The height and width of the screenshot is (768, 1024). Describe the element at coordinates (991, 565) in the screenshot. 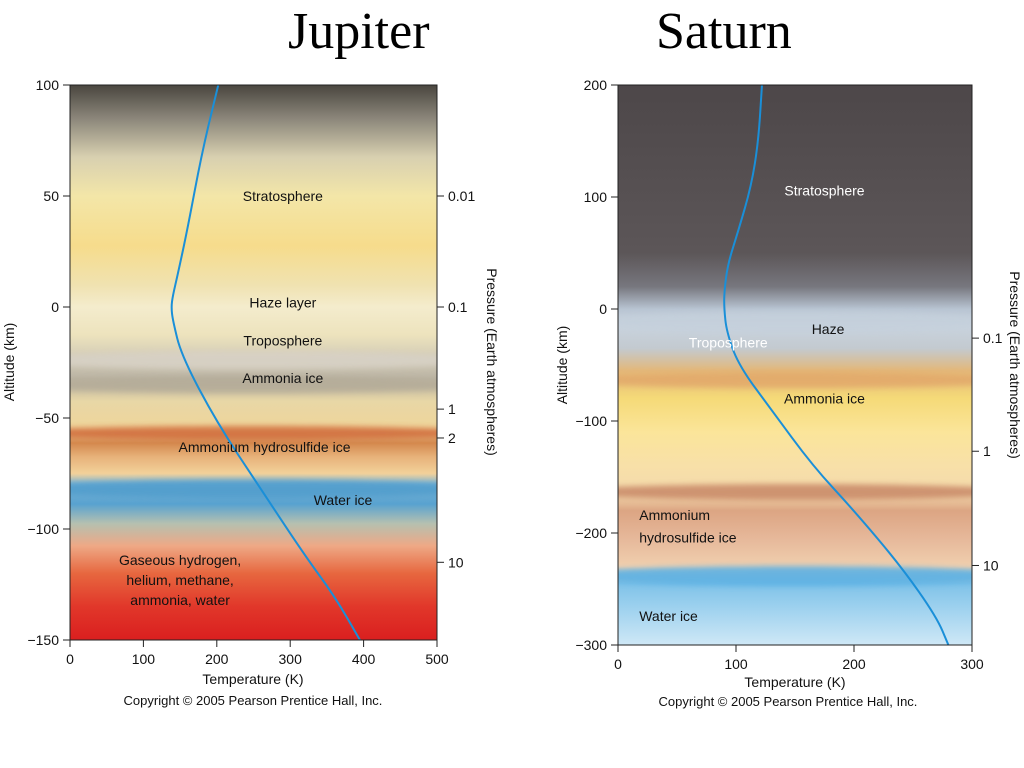

I see `saturn-pressure-tick-label: 10` at that location.